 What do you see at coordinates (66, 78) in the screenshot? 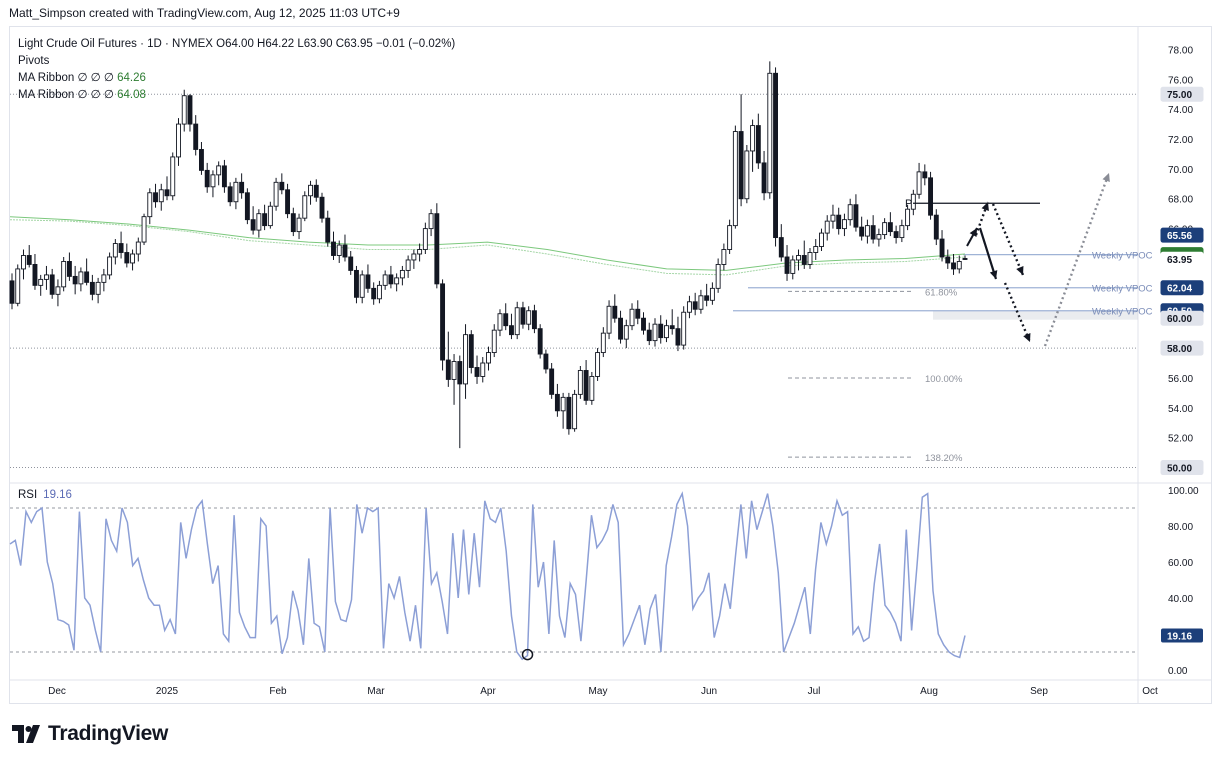
I see `ma-ribbon-1-label: MA Ribbon ∅ ∅ ∅` at bounding box center [66, 78].